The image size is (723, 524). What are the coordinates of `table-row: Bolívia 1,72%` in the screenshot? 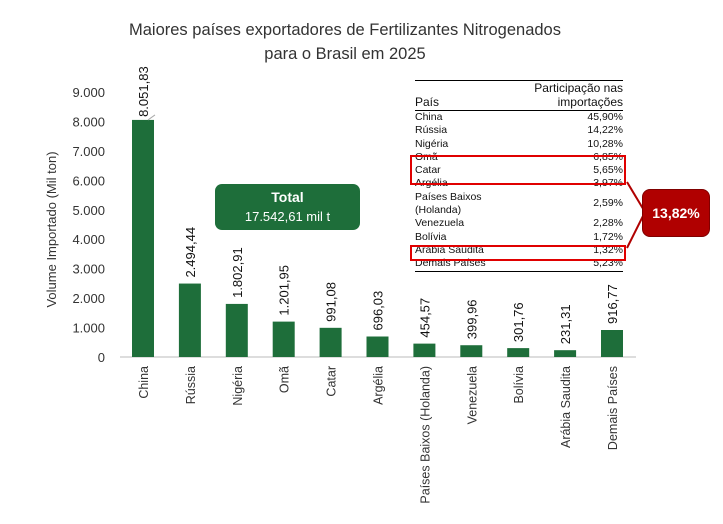 It's located at (519, 237).